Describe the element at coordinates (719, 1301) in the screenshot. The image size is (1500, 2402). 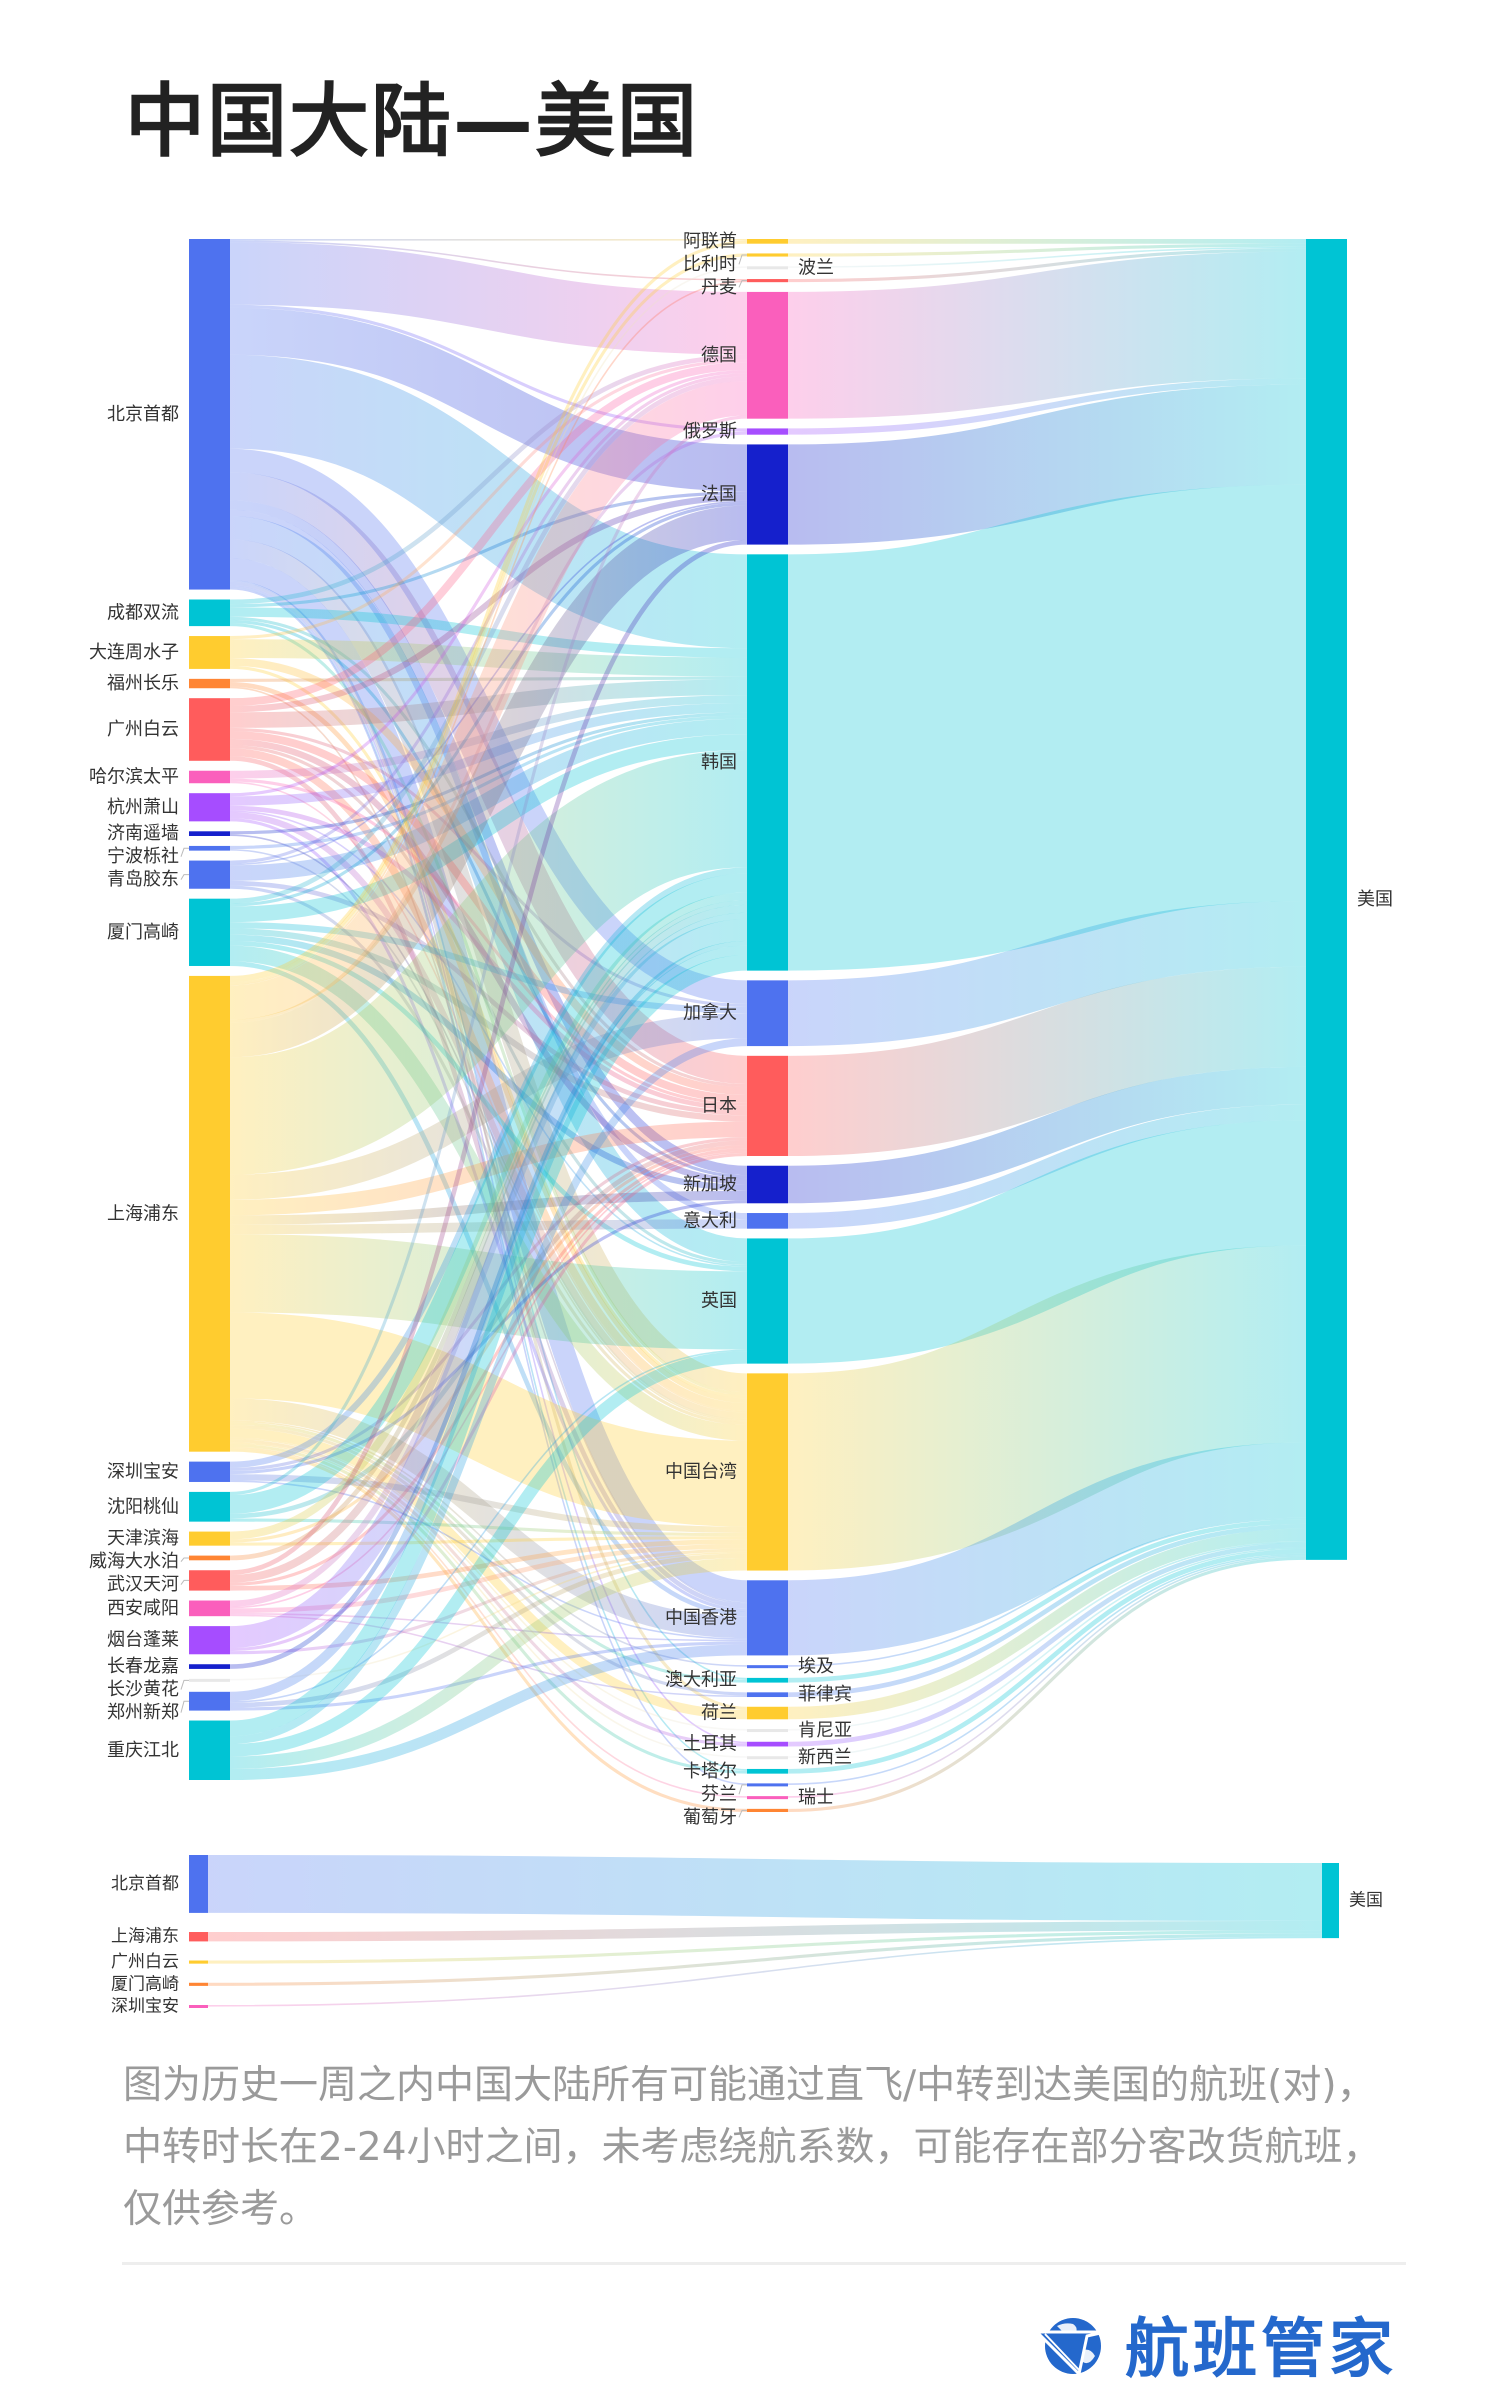
I see `node-label: 英国` at that location.